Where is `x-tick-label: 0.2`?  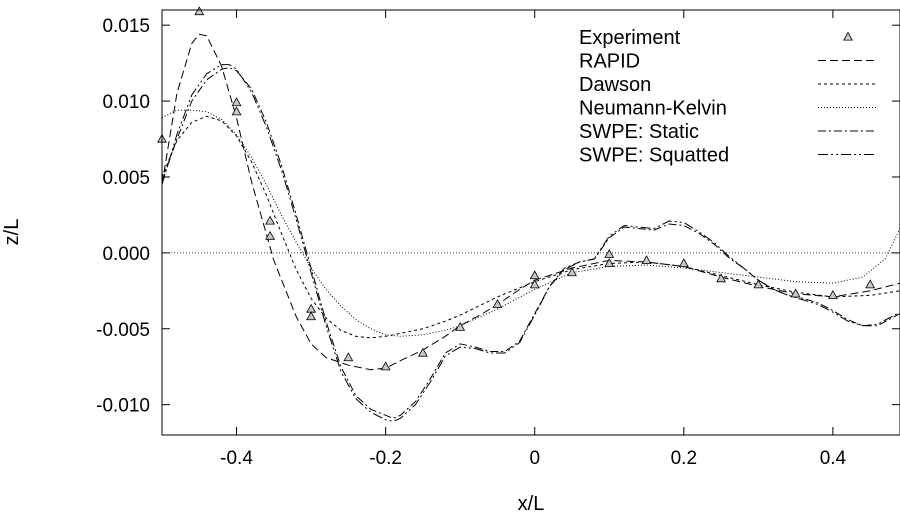 x-tick-label: 0.2 is located at coordinates (684, 458).